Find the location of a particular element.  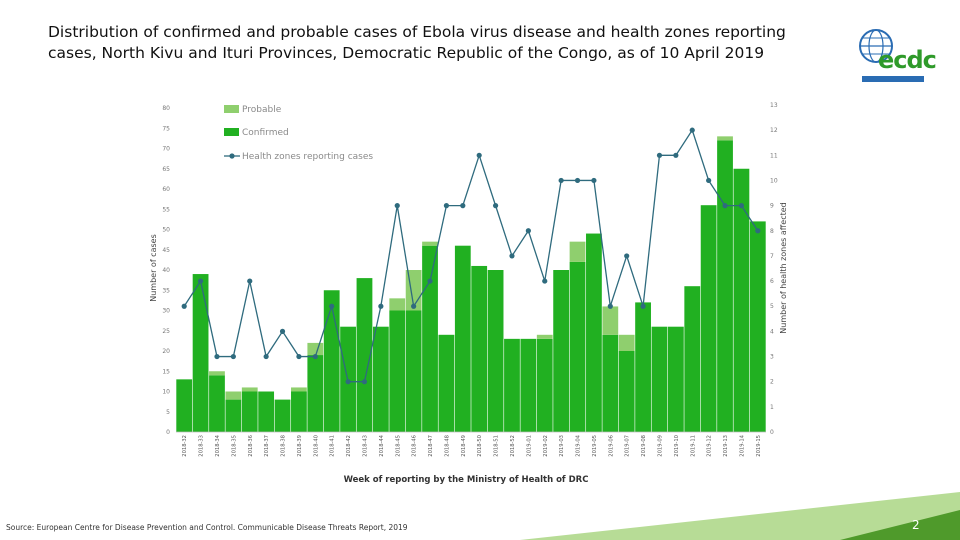

y-tick-label: 45 is located at coordinates (166, 250).